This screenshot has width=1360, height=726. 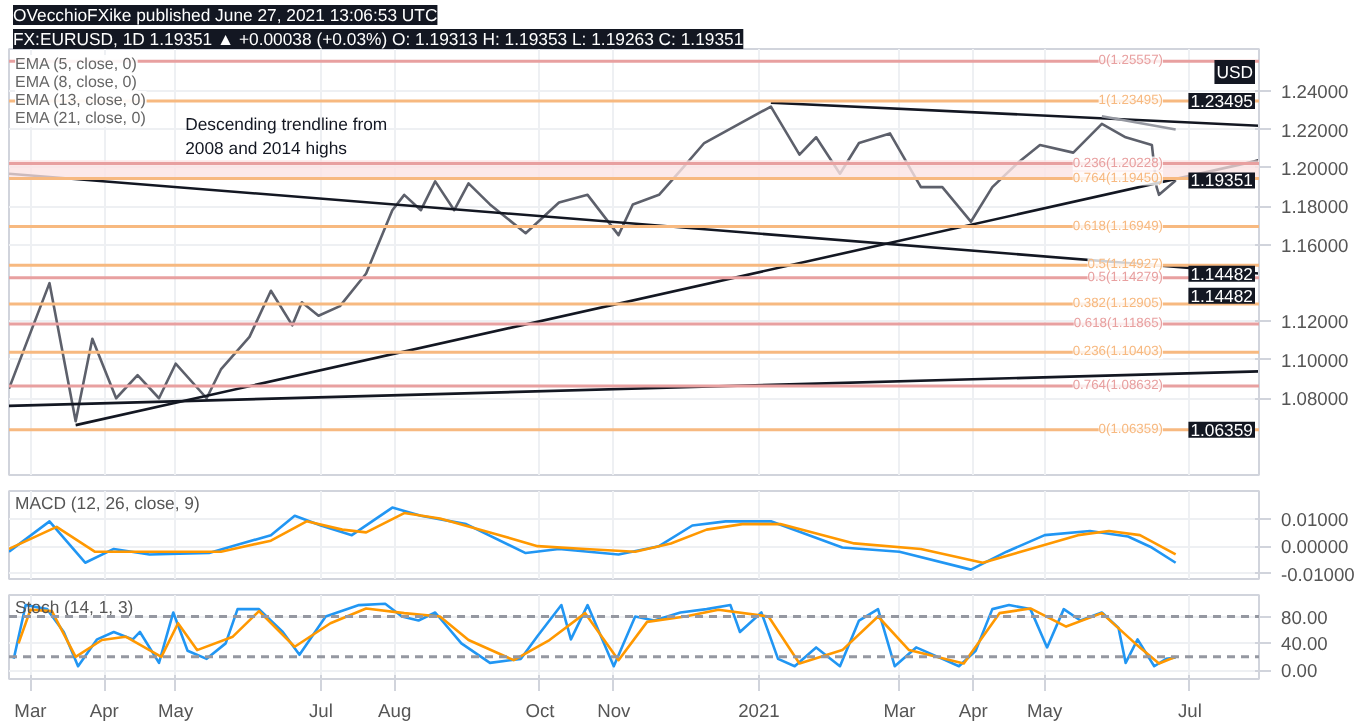 What do you see at coordinates (1304, 617) in the screenshot?
I see `y-tick-label: 80.00` at bounding box center [1304, 617].